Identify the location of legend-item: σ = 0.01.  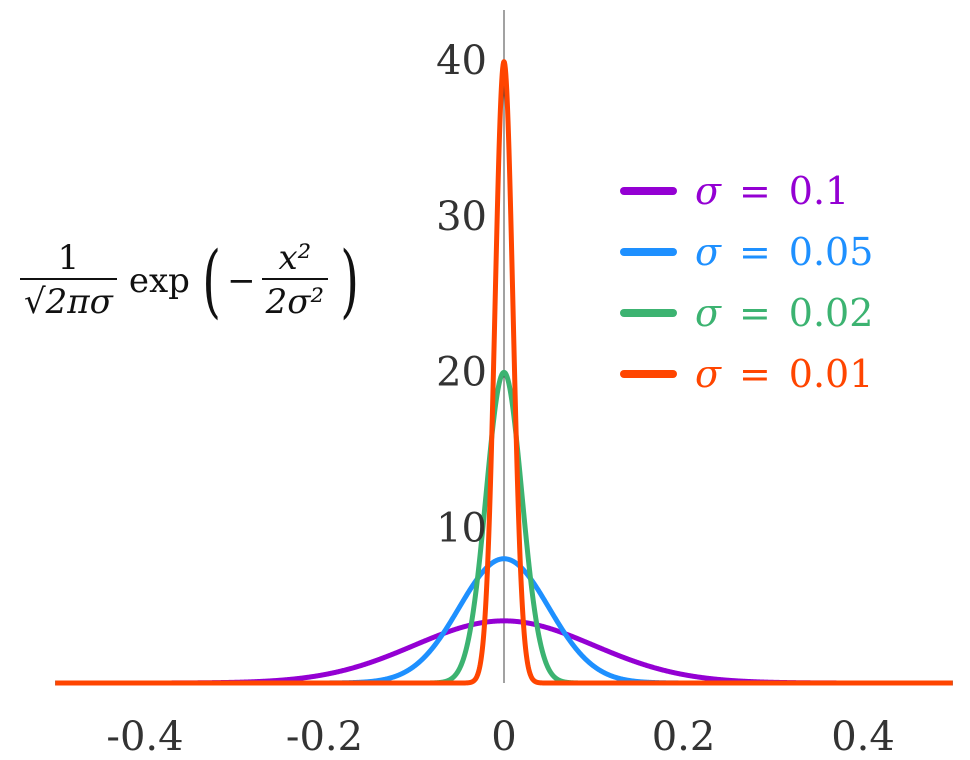
(746, 373).